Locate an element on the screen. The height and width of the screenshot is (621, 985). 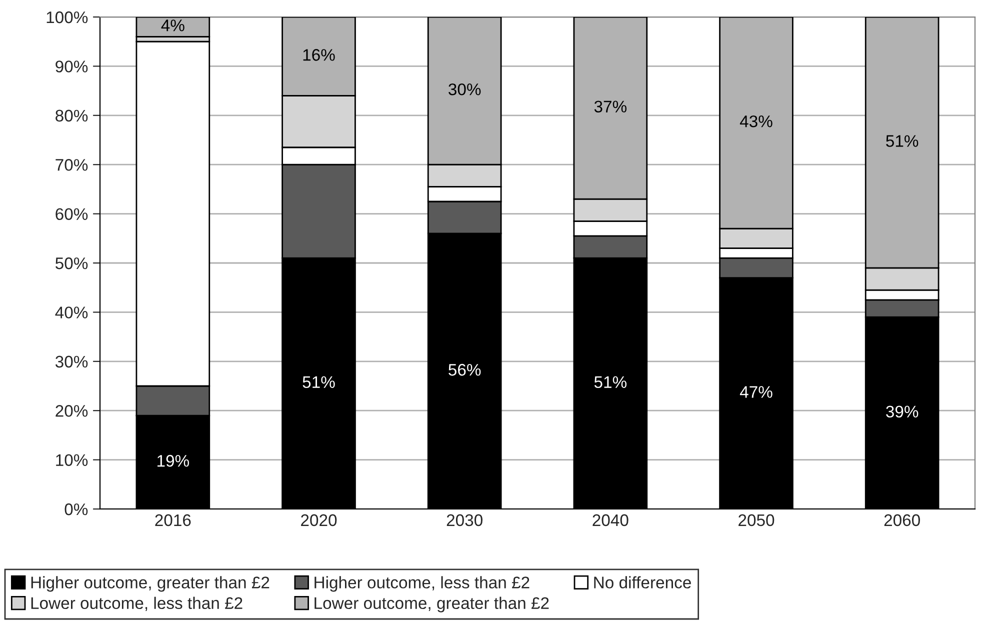
x-tick-label: 2040 is located at coordinates (610, 520).